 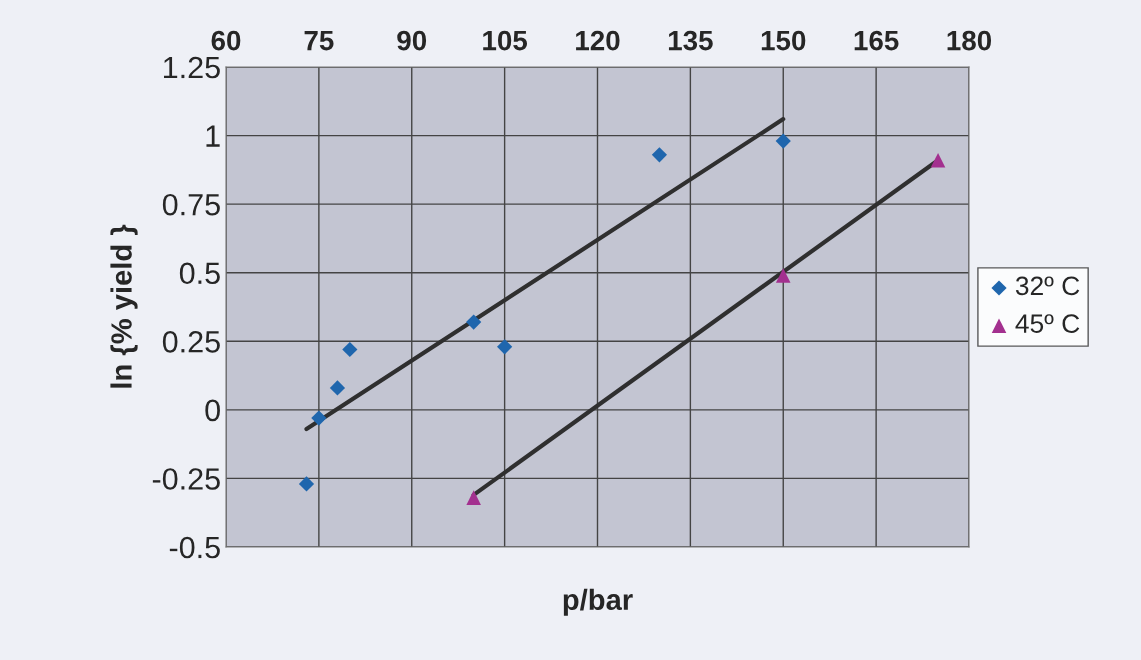 What do you see at coordinates (505, 40) in the screenshot?
I see `x-tick-label: 105` at bounding box center [505, 40].